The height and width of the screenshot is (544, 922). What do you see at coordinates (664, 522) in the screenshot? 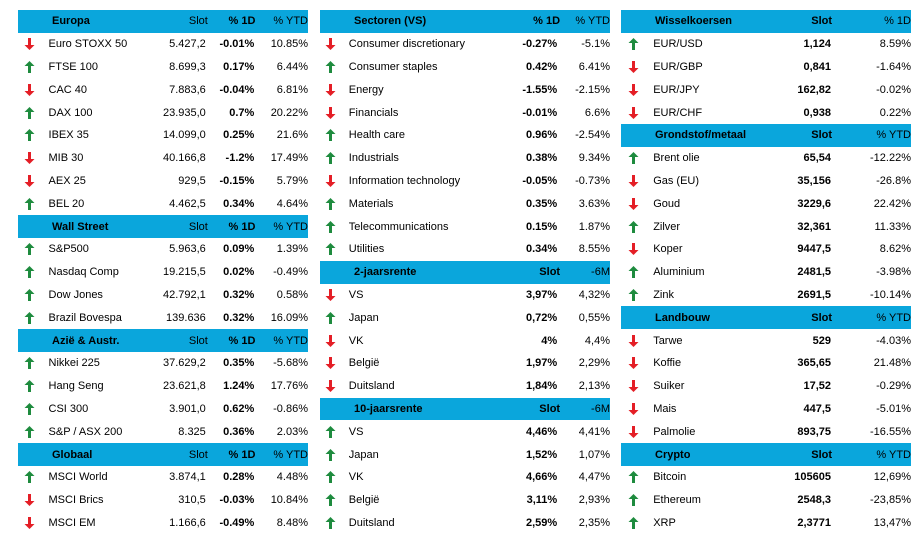
I see `instrument-name: XRP` at bounding box center [664, 522].